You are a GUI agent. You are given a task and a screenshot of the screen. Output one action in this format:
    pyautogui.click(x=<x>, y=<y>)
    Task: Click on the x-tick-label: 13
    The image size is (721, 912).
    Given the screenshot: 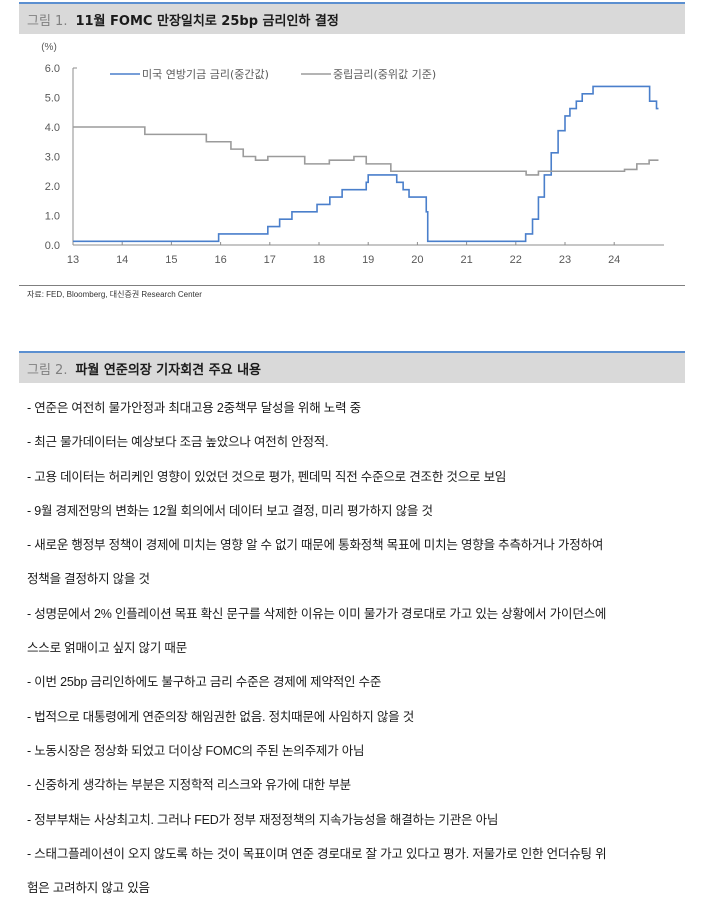 What is the action you would take?
    pyautogui.click(x=73, y=260)
    